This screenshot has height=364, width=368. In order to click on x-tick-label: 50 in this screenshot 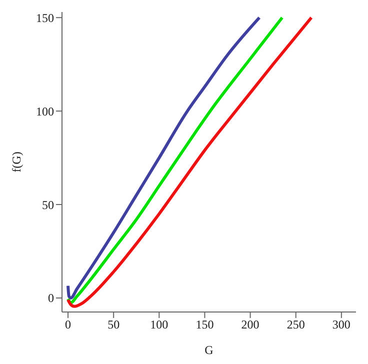, I will do `click(114, 325)`.